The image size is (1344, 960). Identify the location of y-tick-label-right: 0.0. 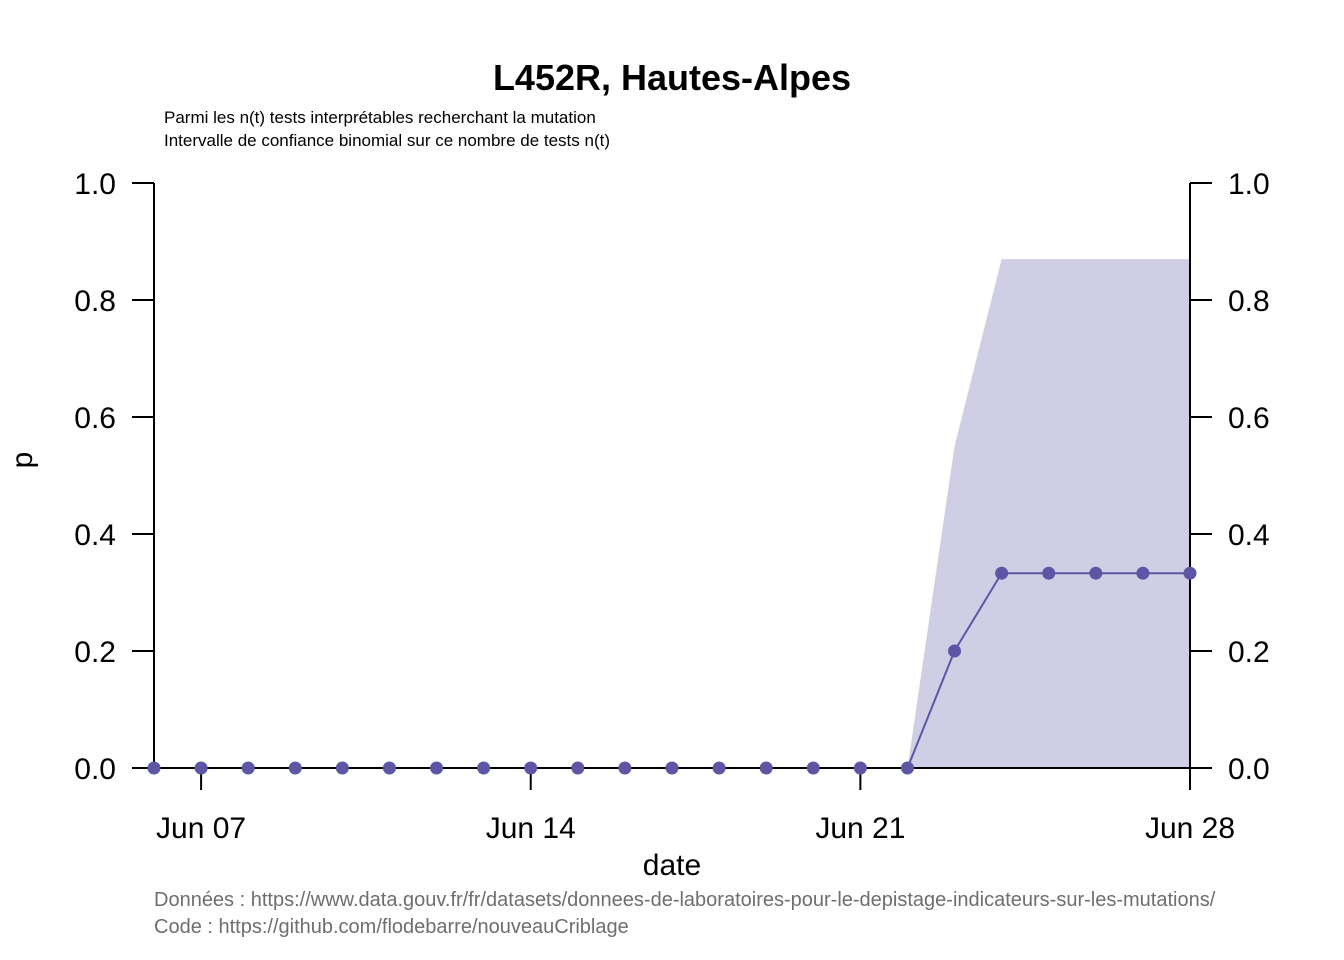
(1249, 769).